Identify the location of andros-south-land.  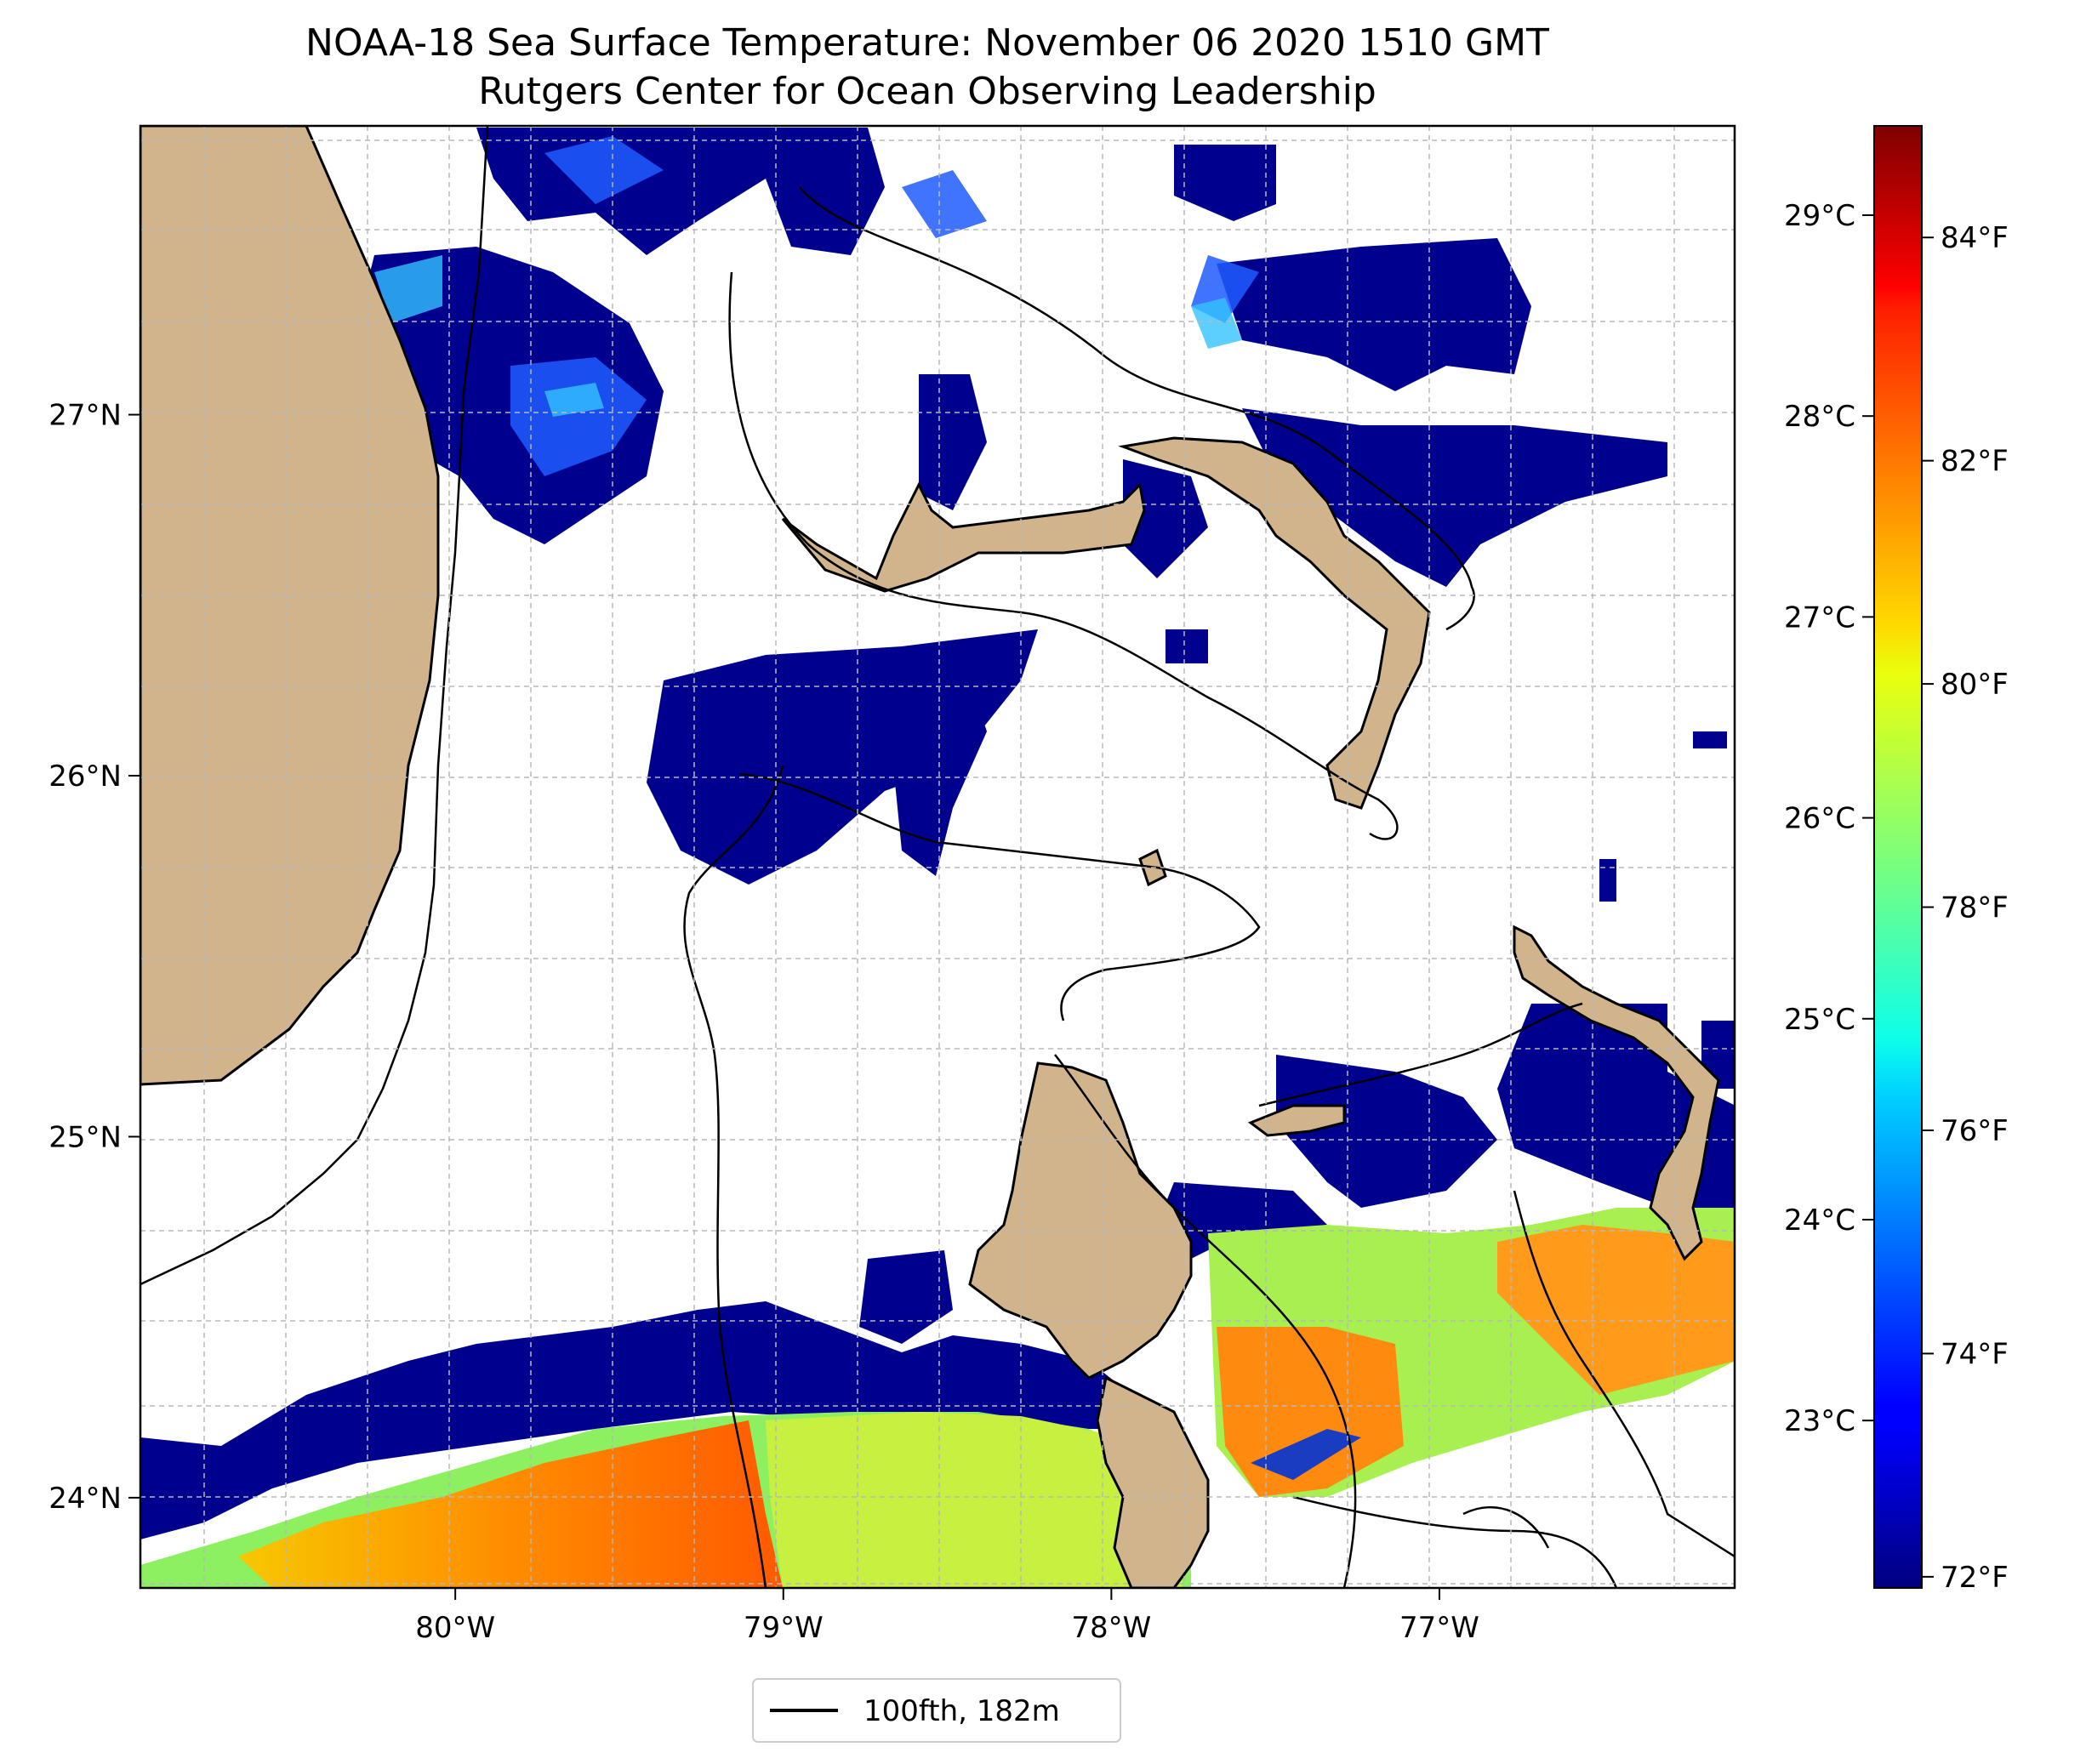
(1153, 1481).